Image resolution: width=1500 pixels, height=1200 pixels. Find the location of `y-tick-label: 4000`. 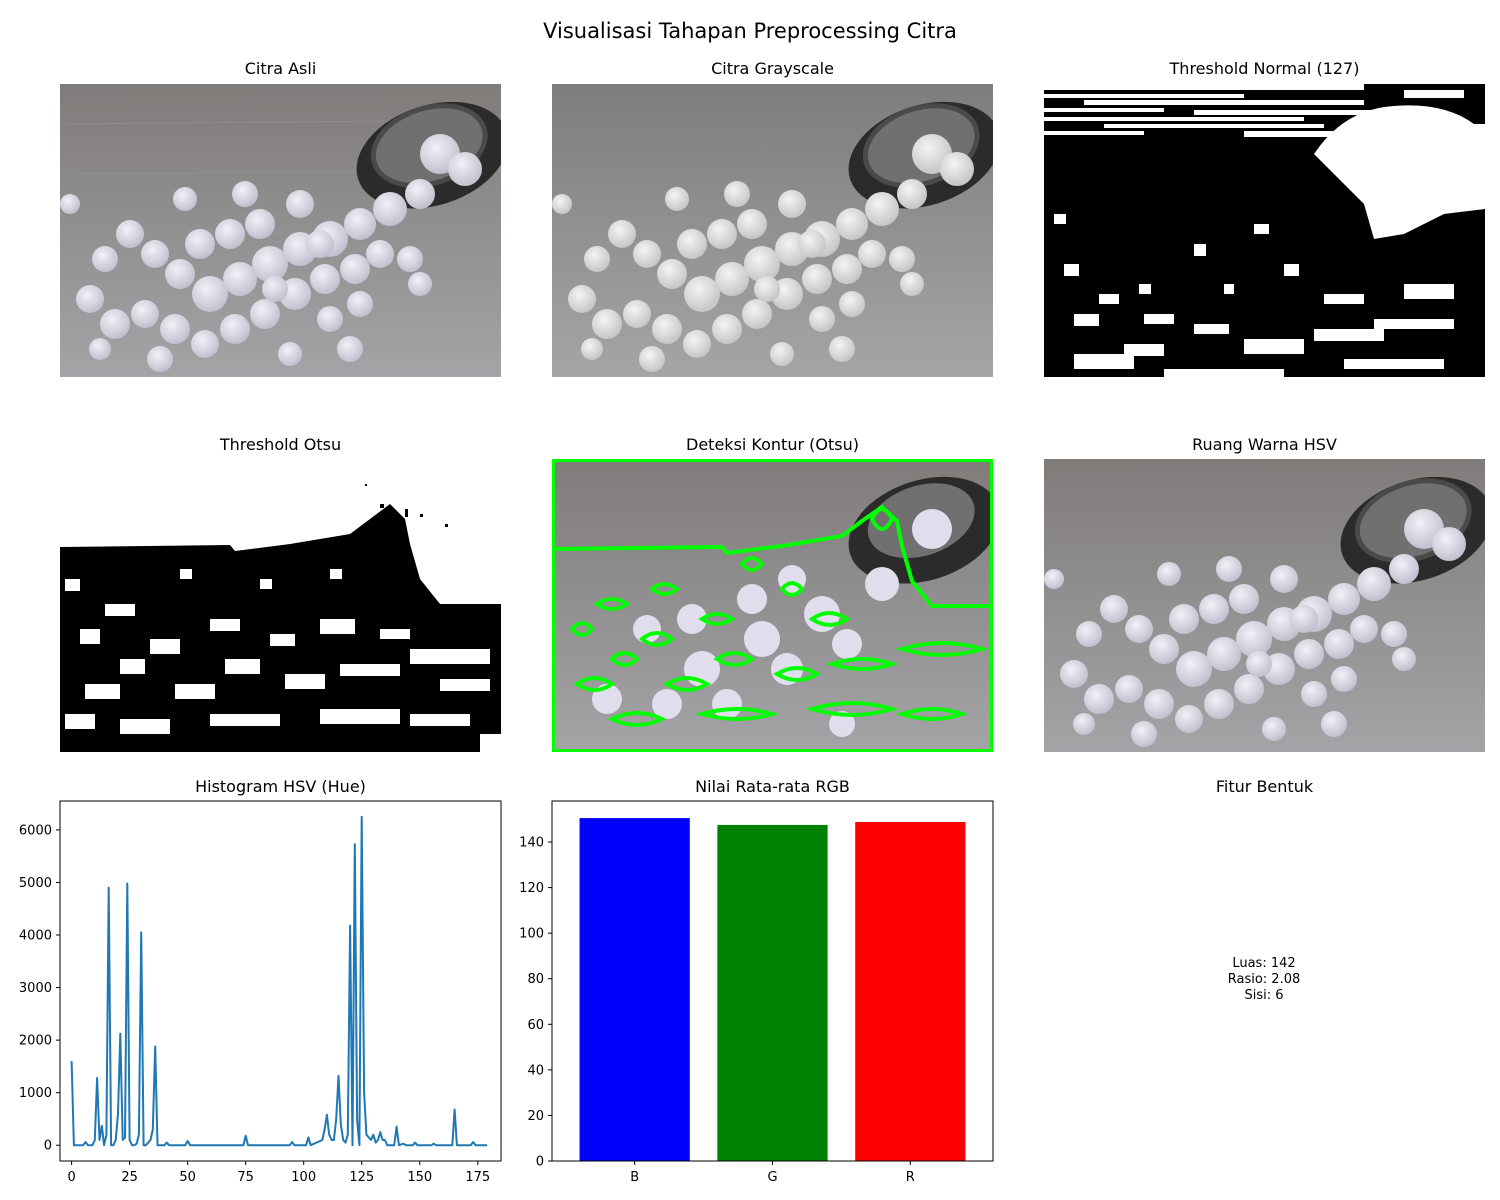

y-tick-label: 4000 is located at coordinates (35, 936).